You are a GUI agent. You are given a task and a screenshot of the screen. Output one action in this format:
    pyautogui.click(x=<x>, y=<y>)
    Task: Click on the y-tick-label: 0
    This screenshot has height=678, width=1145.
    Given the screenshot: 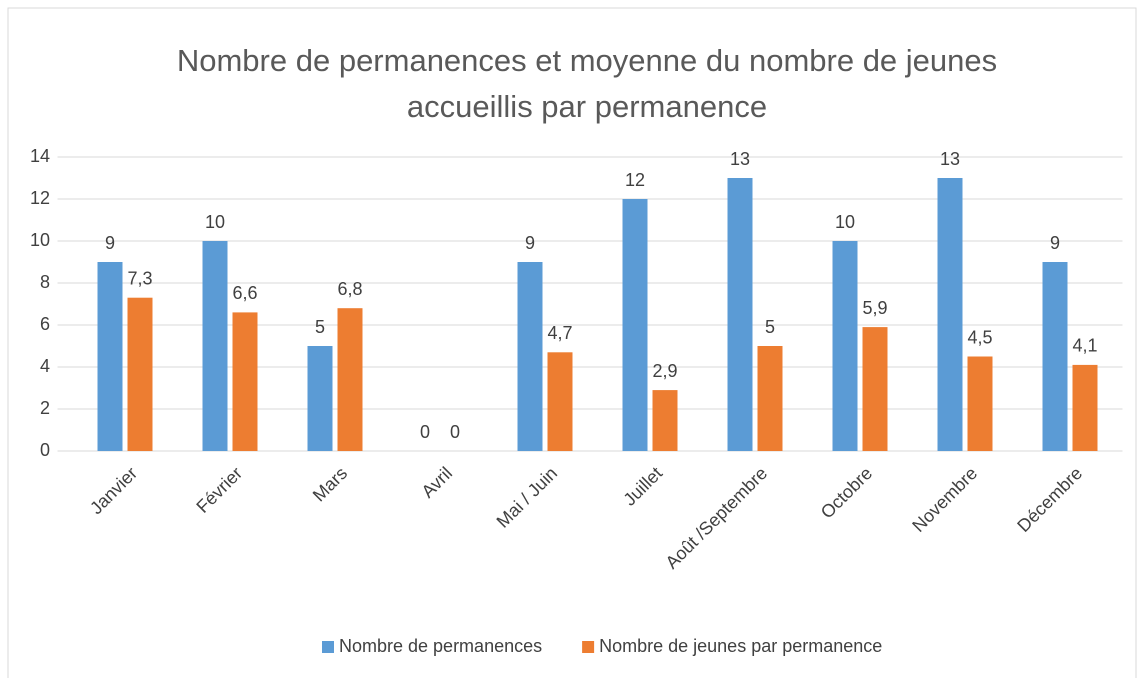 What is the action you would take?
    pyautogui.click(x=45, y=450)
    